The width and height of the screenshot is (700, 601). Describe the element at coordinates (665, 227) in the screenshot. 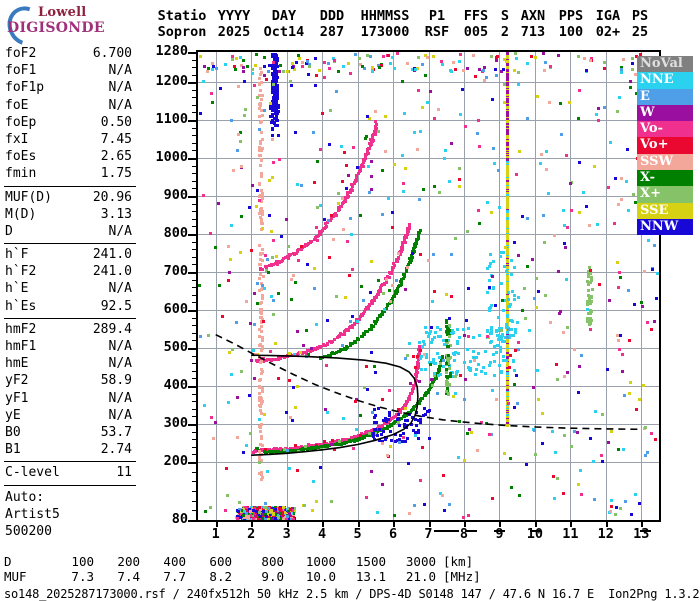

I see `legend-item-nnw: NNW` at that location.